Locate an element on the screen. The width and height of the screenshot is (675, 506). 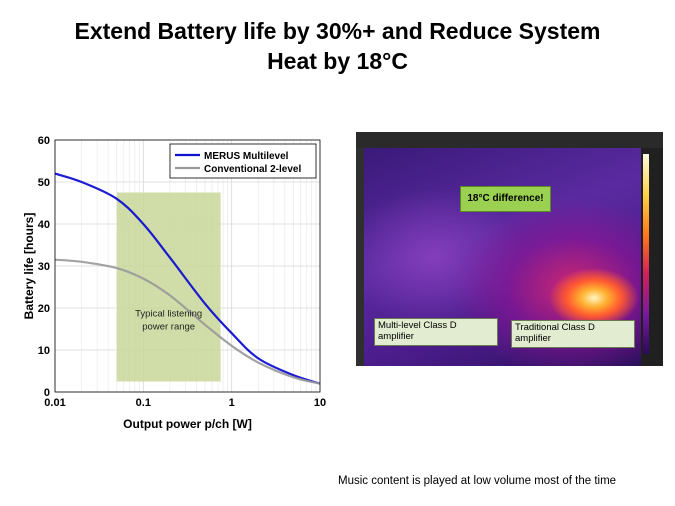
y-tick-label: 50 is located at coordinates (44, 183).